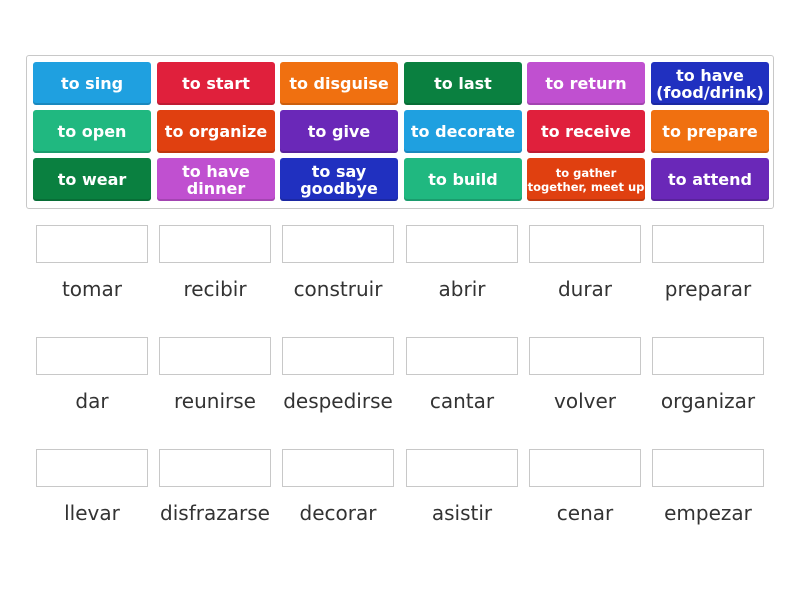  What do you see at coordinates (339, 179) in the screenshot?
I see `answer-tile: to say goodbye` at bounding box center [339, 179].